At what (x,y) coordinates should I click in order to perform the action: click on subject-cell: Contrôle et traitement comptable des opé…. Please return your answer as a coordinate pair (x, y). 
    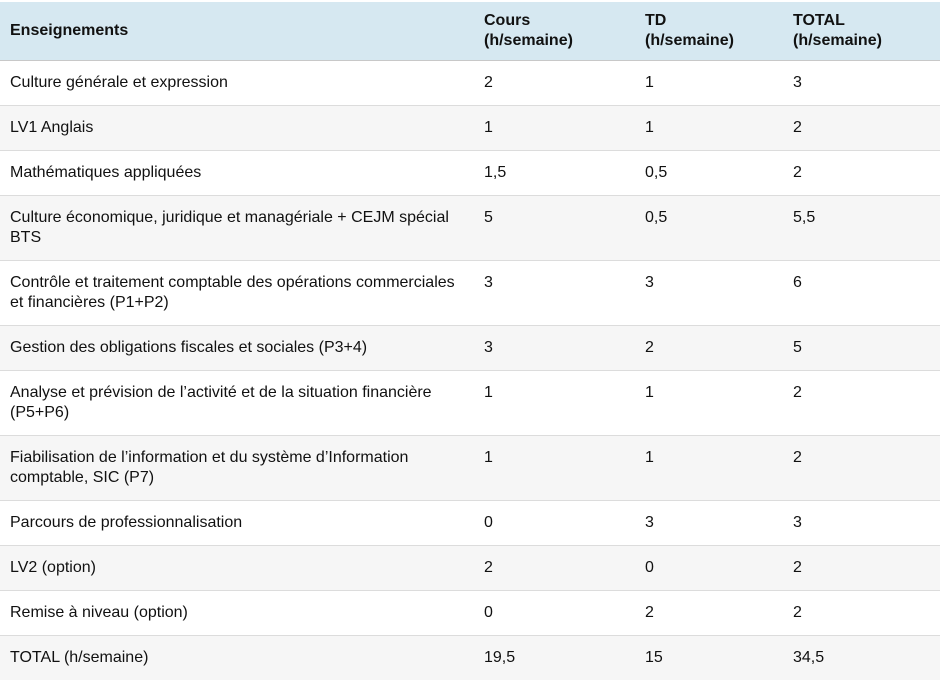
    Looking at the image, I should click on (237, 293).